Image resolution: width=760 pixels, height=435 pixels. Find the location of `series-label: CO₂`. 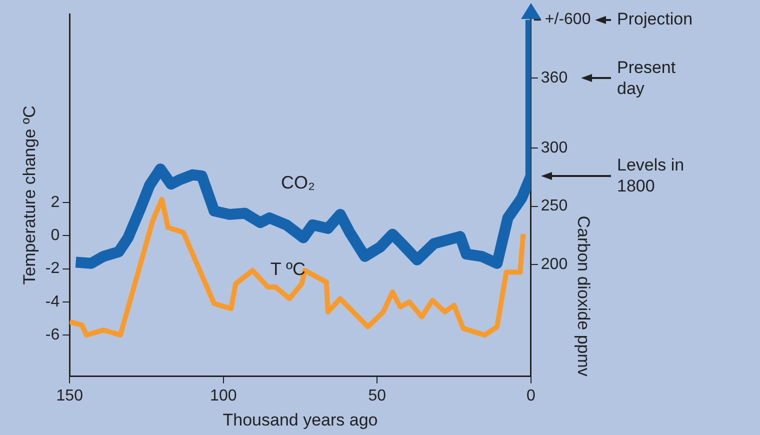

series-label: CO₂ is located at coordinates (297, 182).